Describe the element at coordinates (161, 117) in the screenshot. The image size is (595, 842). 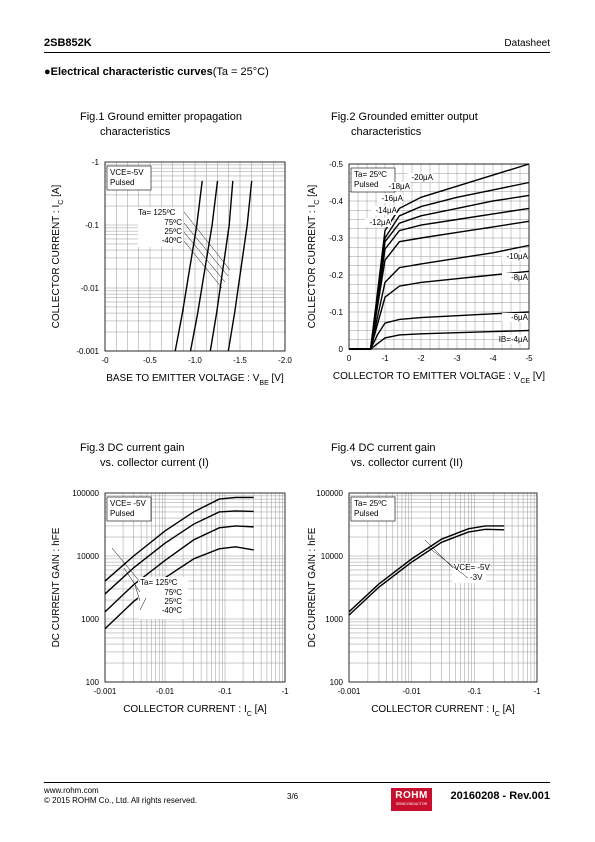
I see `fig1-title-line1: Fig.1 Ground emitter propagation` at that location.